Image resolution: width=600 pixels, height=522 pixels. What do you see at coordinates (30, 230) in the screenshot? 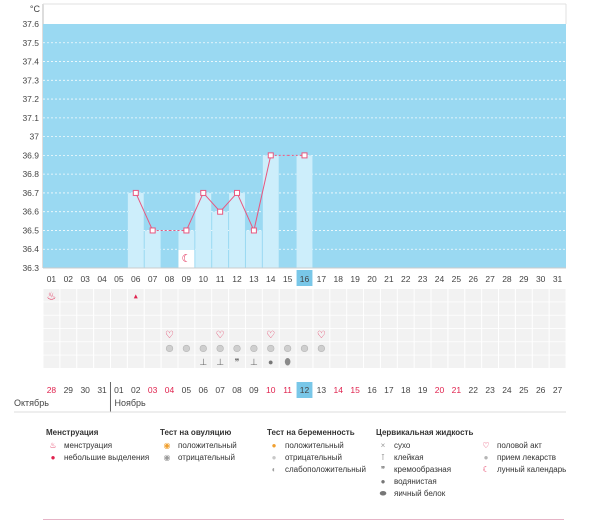
I see `y-tick-label: 36.5` at bounding box center [30, 230].